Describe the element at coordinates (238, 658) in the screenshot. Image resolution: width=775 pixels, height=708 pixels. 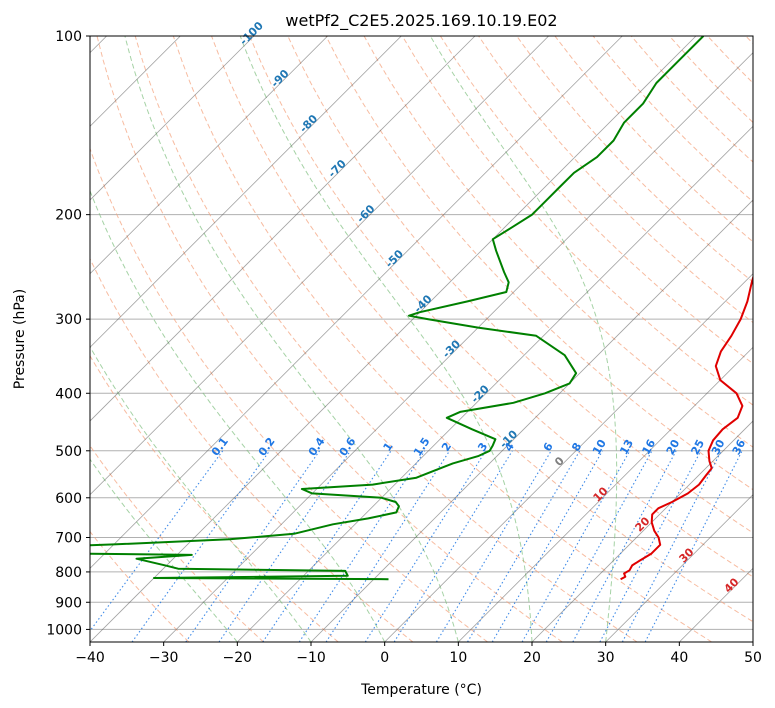
I see `x-tick-label: −20` at that location.